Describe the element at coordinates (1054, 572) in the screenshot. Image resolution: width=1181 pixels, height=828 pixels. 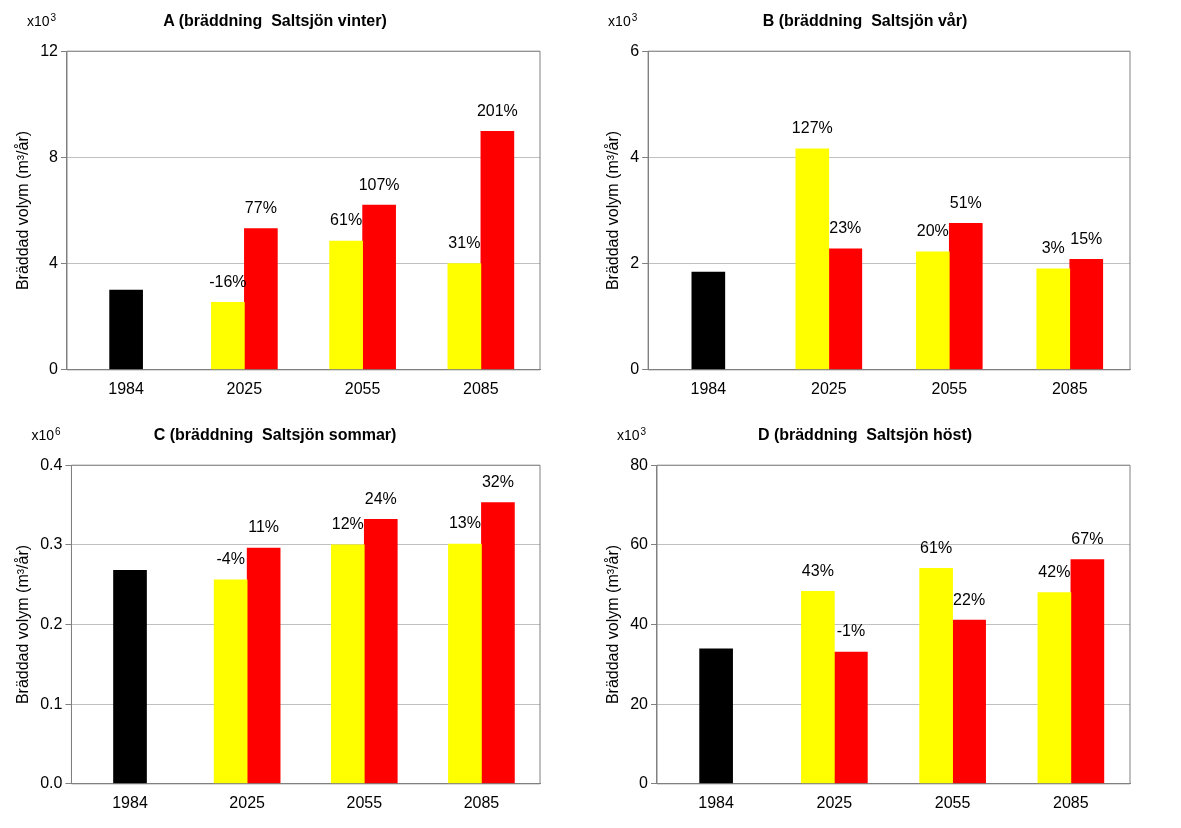
I see `annotation: 42%` at that location.